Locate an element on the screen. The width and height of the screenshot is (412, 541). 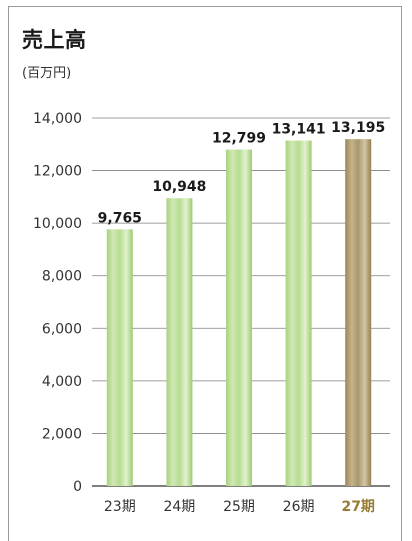
data-label: 9,765 is located at coordinates (120, 218).